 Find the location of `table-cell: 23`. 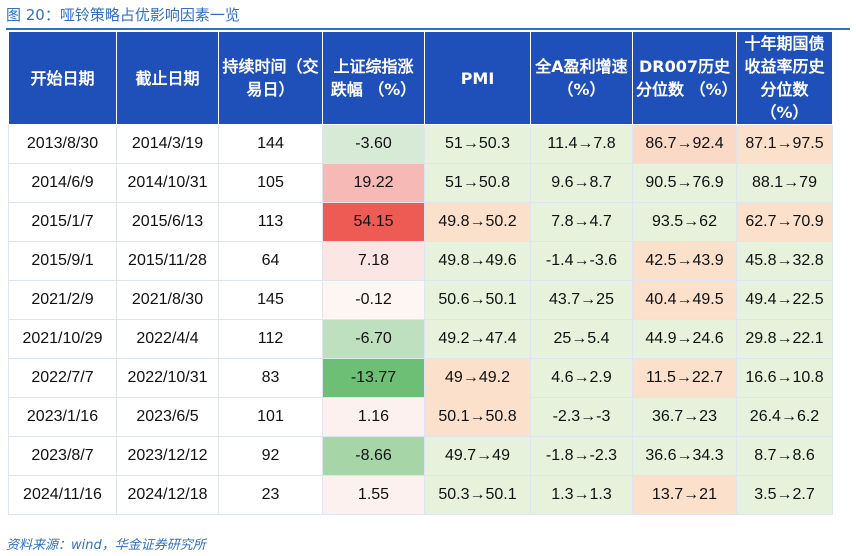

table-cell: 23 is located at coordinates (270, 495).